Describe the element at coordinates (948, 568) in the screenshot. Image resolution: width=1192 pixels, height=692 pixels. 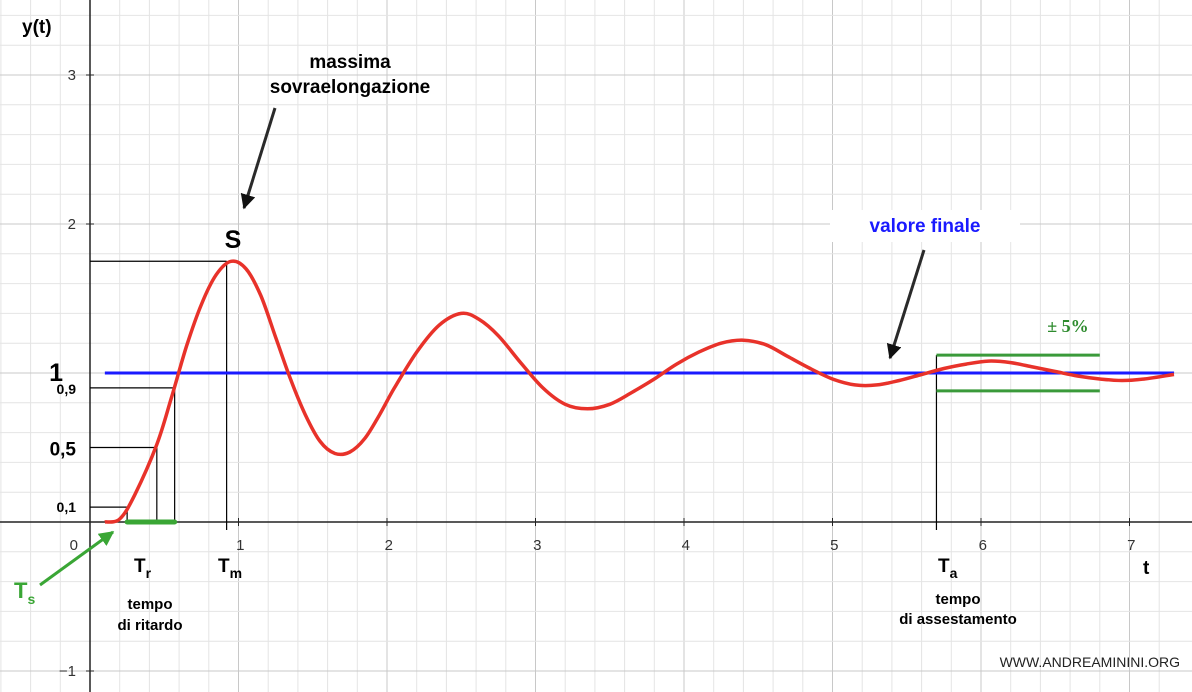
I see `ta-label: Ta` at that location.